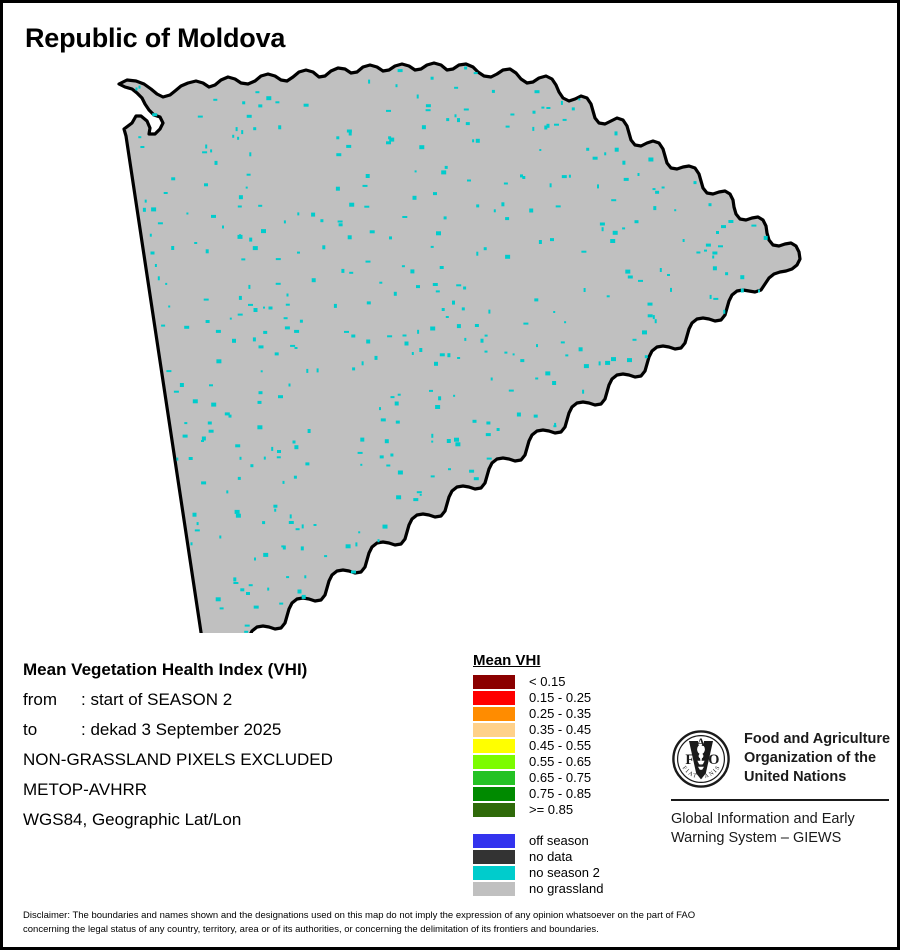 The image size is (900, 950). I want to click on legend-class-row: 0.45 - 0.55, so click(563, 746).